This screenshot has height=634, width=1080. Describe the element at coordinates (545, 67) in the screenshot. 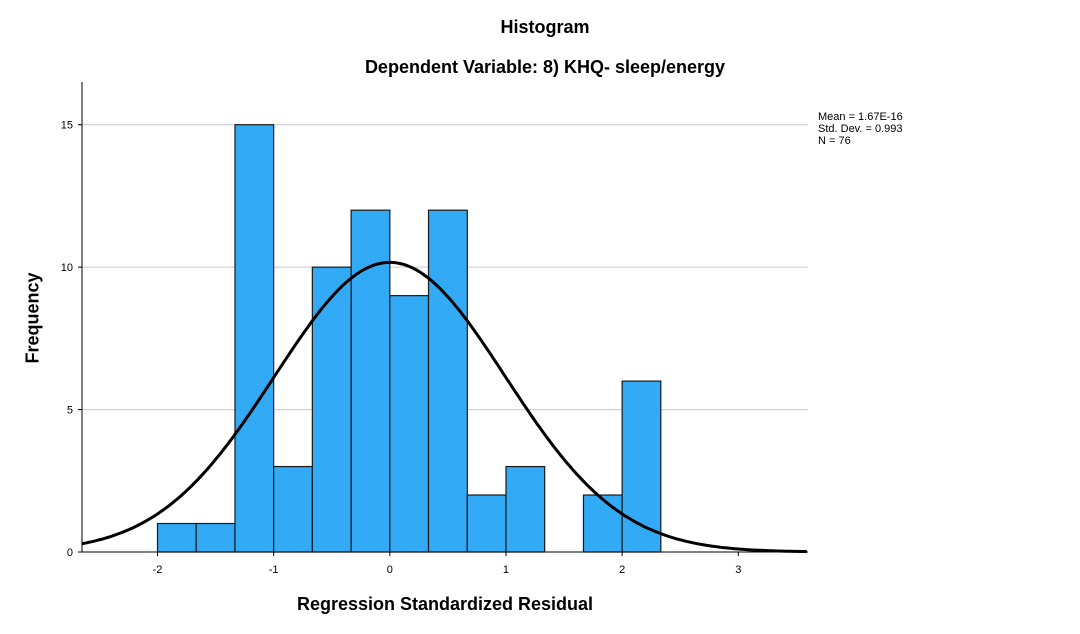

I see `chart-subtitle: Dependent Variable: 8) KHQ- sleep/energy` at that location.